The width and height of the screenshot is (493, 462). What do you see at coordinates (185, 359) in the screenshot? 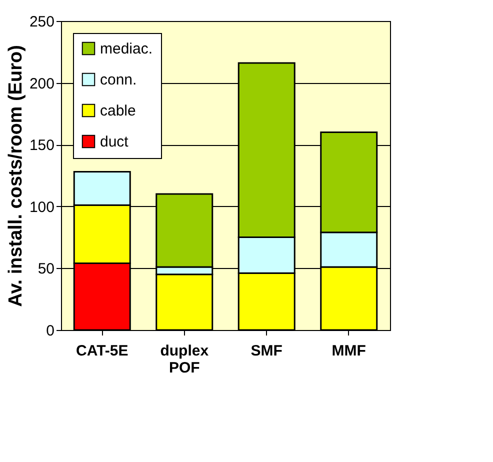
I see `x-tick-label: duplex POF` at bounding box center [185, 359].